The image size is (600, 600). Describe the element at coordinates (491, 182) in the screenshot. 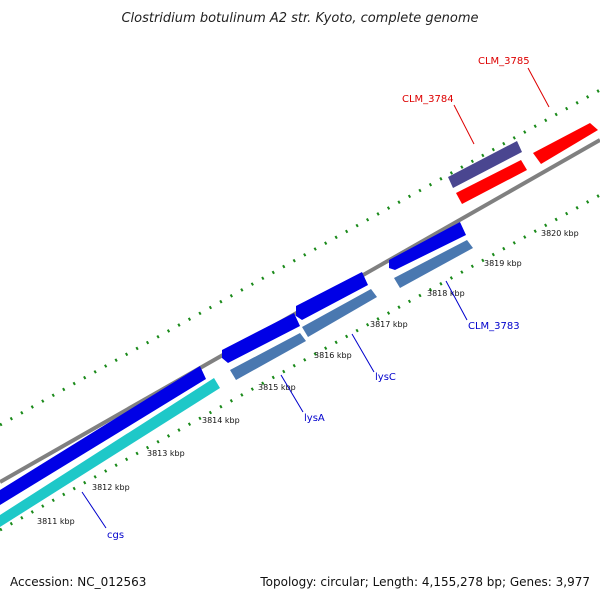

I see `gene-clm3784-red` at that location.